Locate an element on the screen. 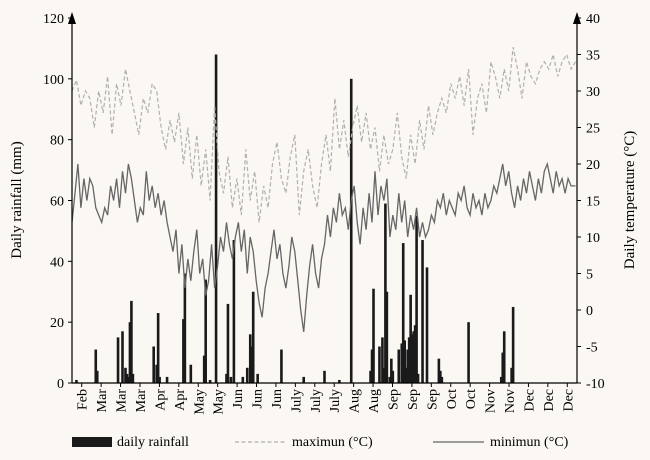 The image size is (650, 460). left-tick-label: 80 is located at coordinates (57, 141).